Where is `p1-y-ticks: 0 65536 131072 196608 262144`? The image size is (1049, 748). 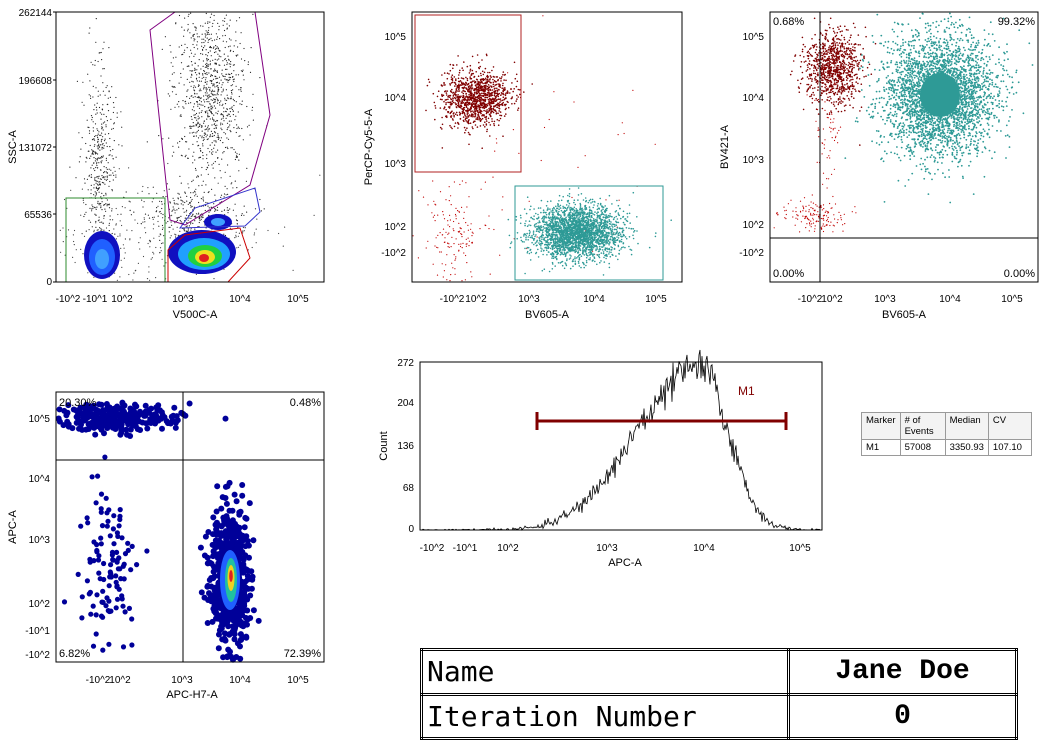
p1-y-ticks: 0 65536 131072 196608 262144 is located at coordinates (37, 148).